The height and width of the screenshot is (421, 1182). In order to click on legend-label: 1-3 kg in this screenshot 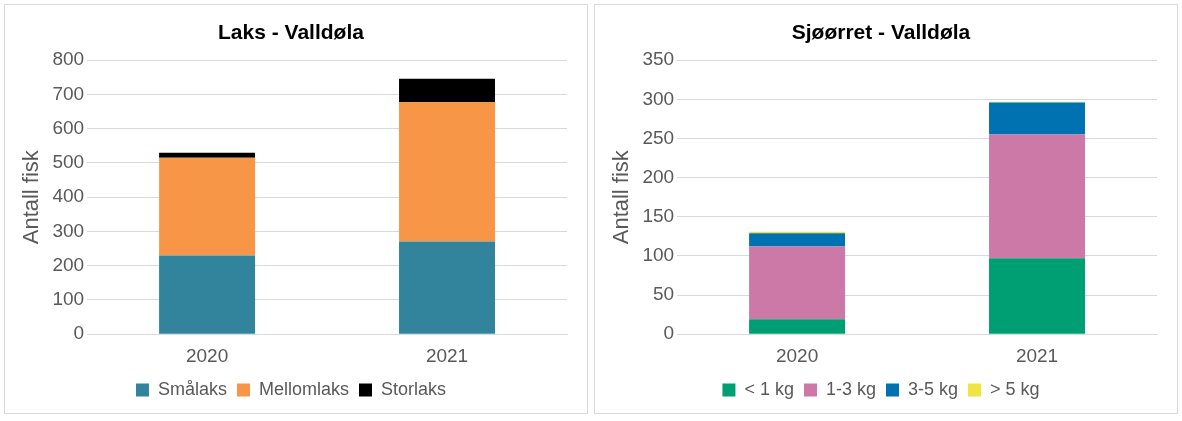, I will do `click(850, 388)`.